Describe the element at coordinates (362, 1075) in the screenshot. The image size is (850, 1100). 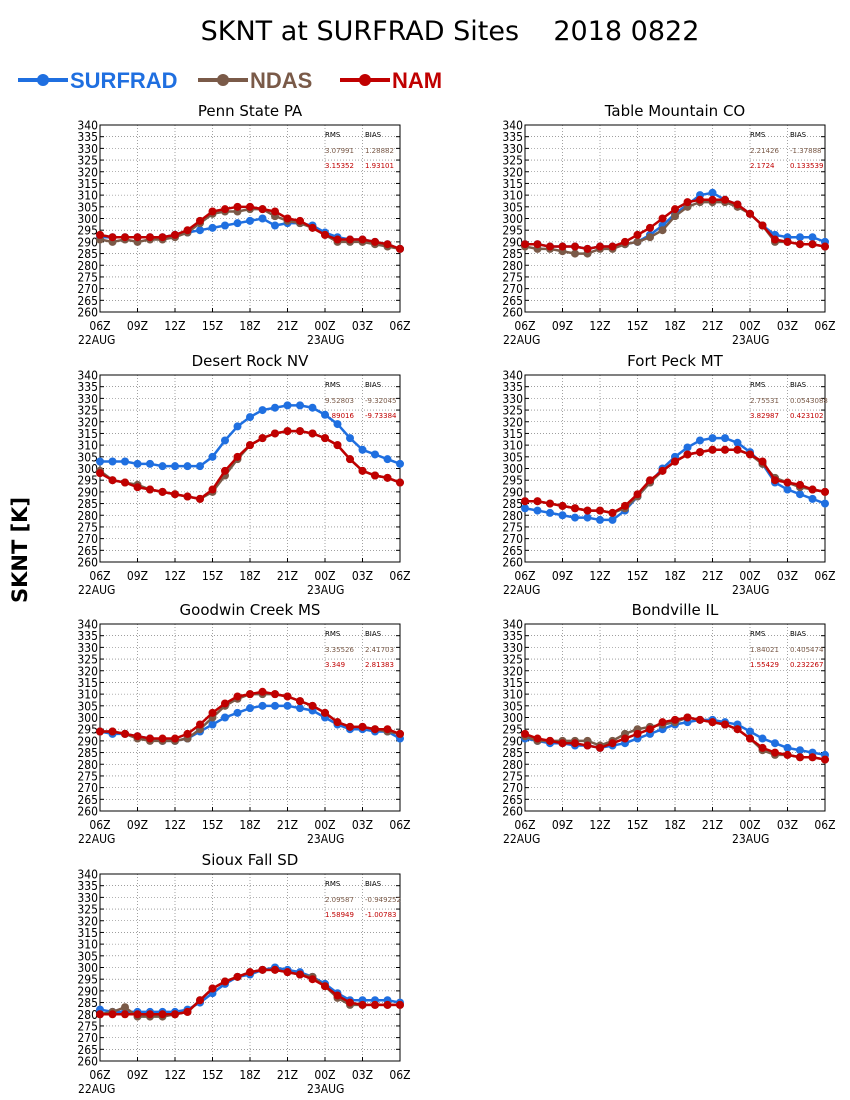
I see `x-tick-label: 03Z` at that location.